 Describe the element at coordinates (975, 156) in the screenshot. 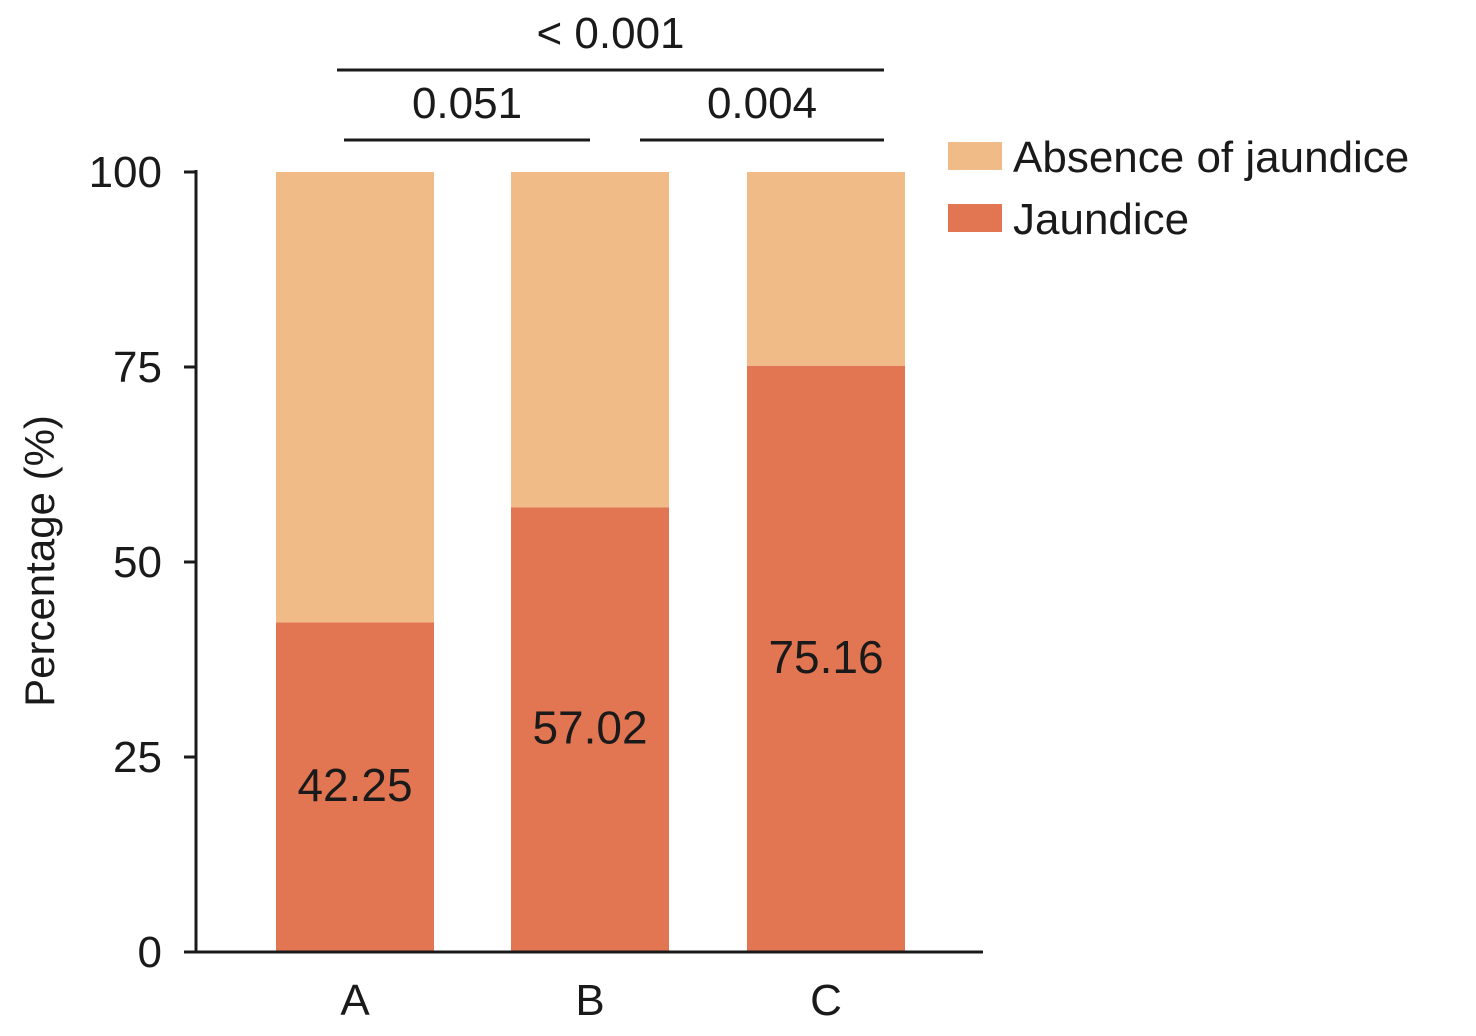

I see `legend-swatch-absence-of-jaundice` at that location.